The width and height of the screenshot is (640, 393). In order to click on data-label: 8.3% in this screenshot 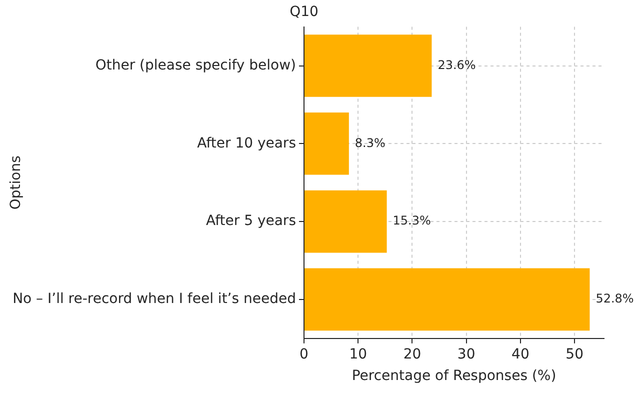, I will do `click(370, 143)`.